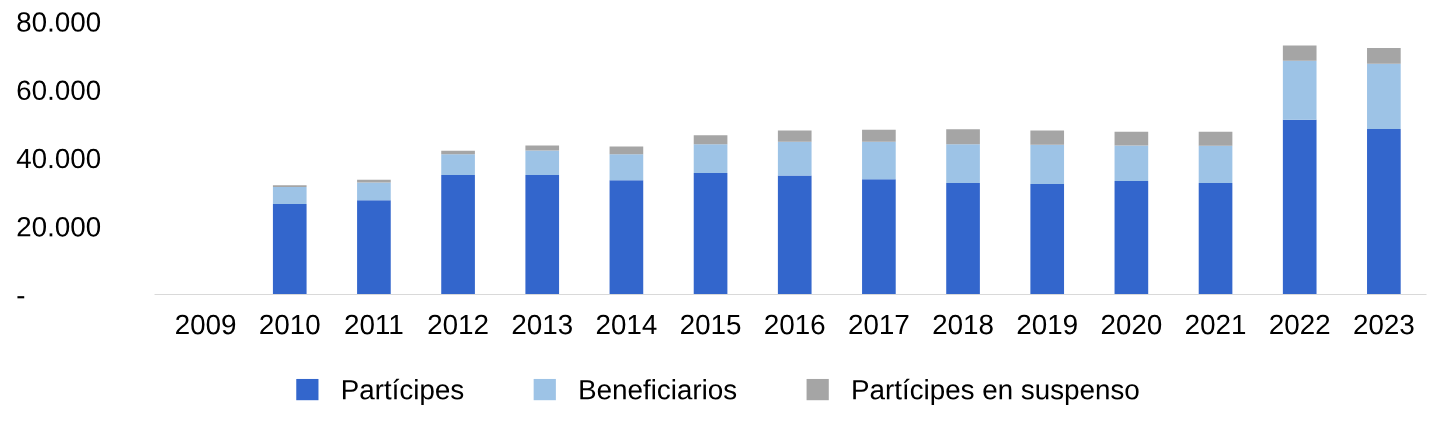 The width and height of the screenshot is (1436, 430). I want to click on x-tick-label: 2012, so click(458, 324).